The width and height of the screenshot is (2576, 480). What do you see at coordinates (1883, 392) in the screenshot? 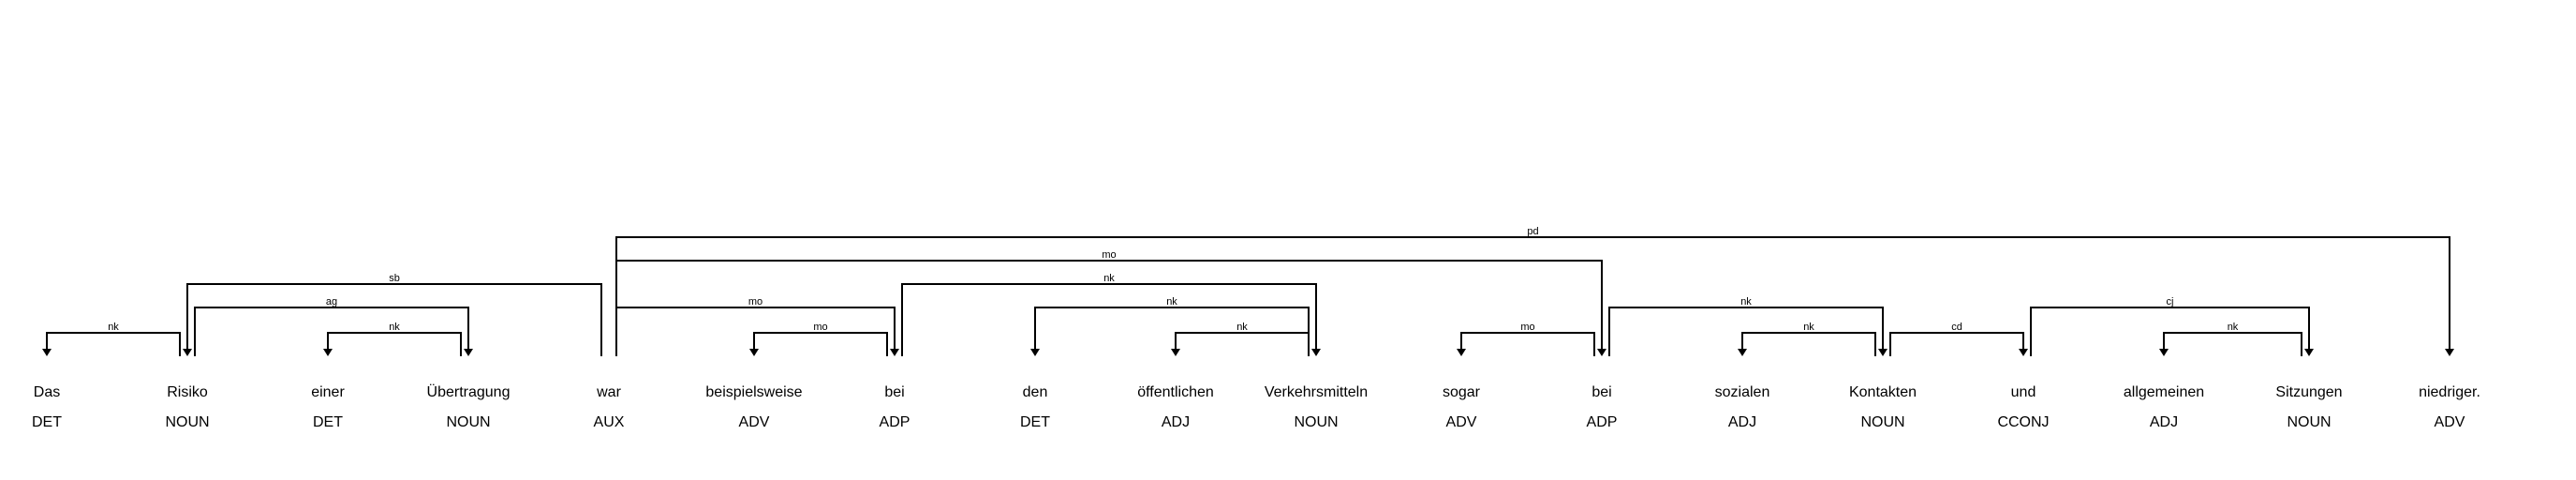
I see `token-word: Kontakten` at bounding box center [1883, 392].